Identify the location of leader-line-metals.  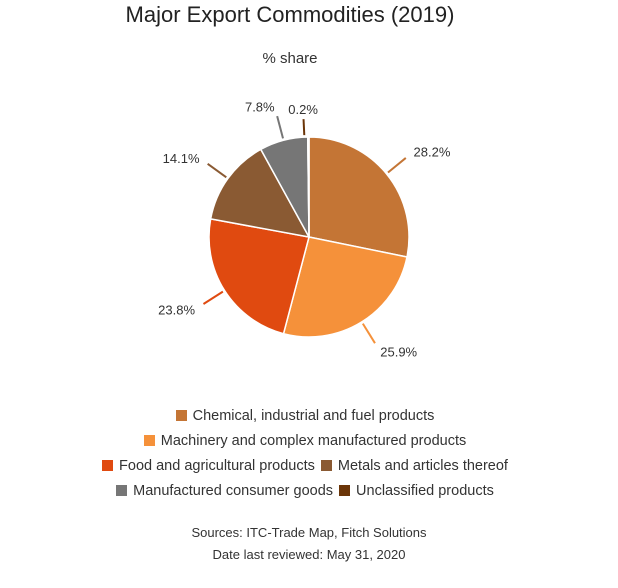
(217, 171).